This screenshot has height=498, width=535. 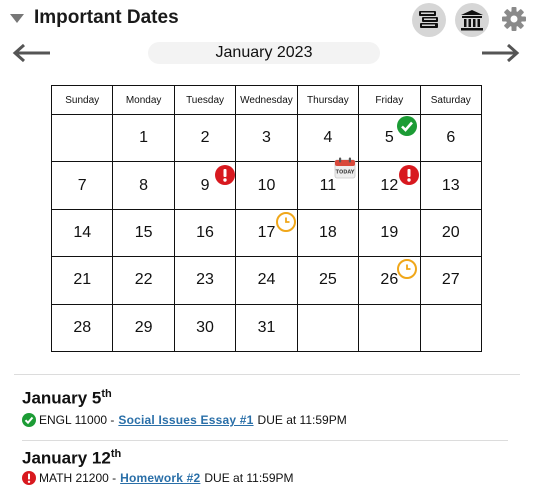 I want to click on day-number: 21, so click(x=82, y=280).